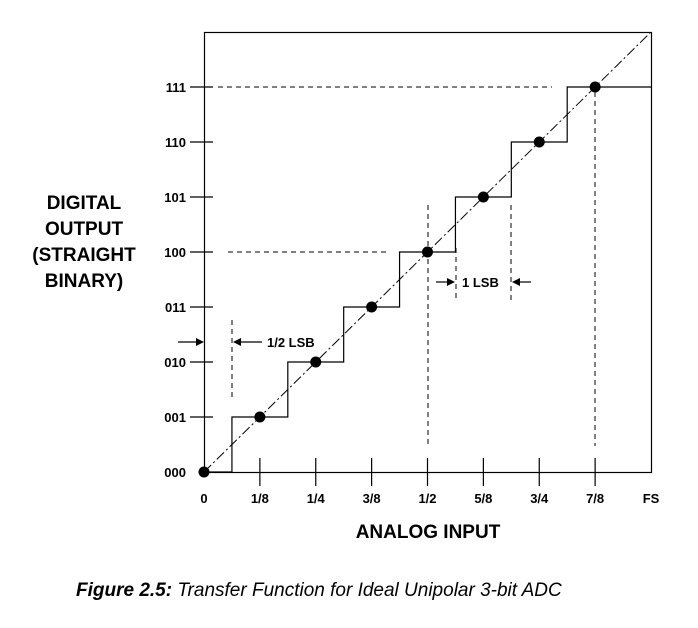  Describe the element at coordinates (124, 590) in the screenshot. I see `caption-label: Figure 2.5:` at that location.